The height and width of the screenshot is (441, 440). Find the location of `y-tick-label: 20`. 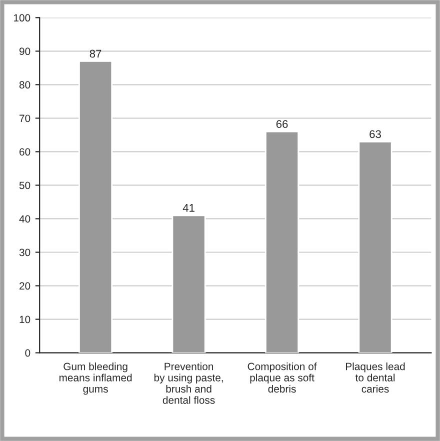

y-tick-label: 20 is located at coordinates (25, 286).